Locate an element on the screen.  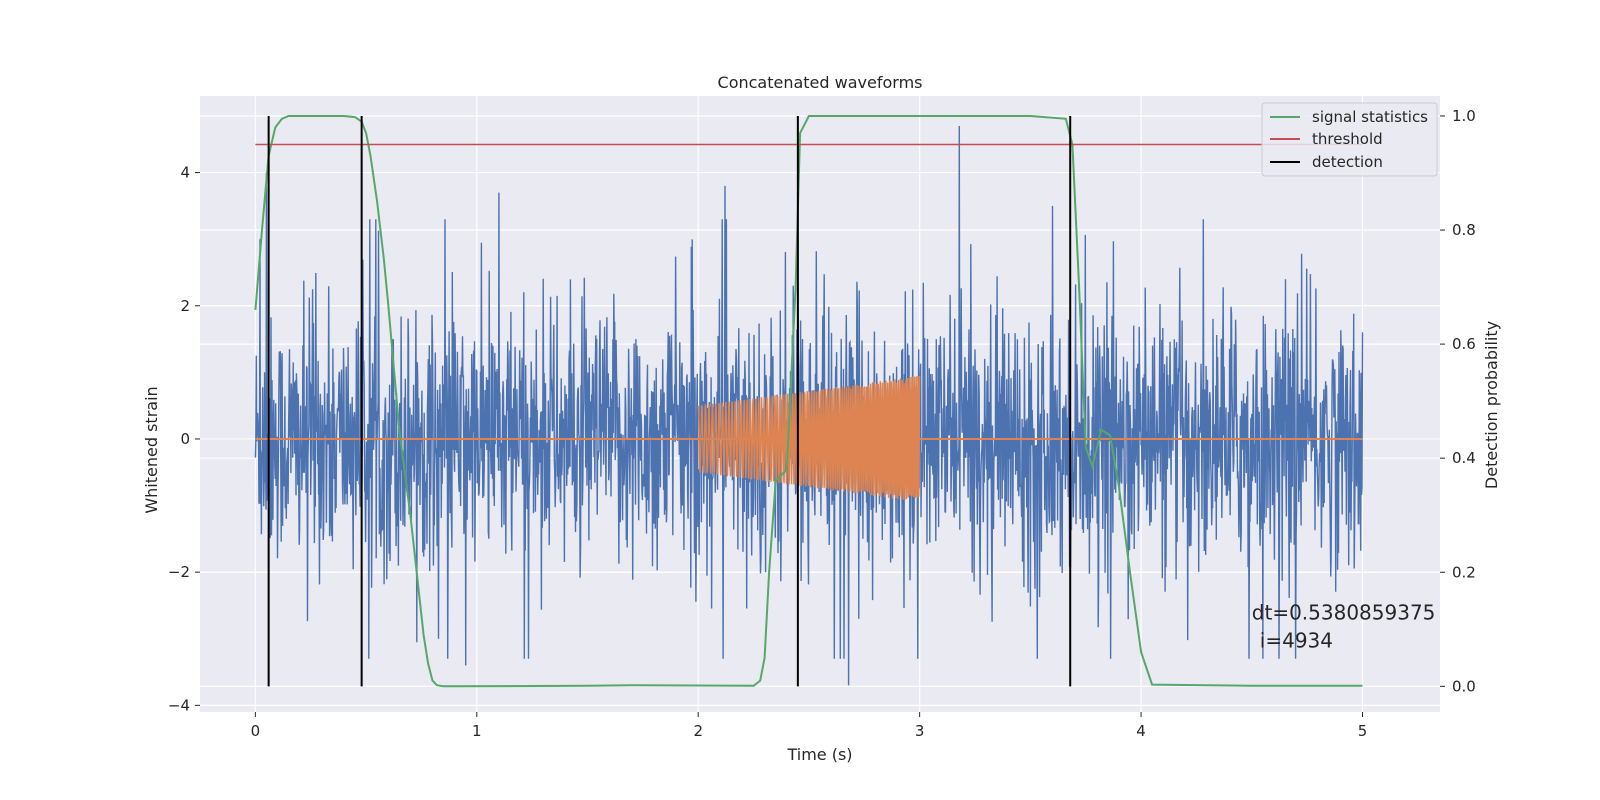
y-axis-ticks: −4 −2 0 2 4 is located at coordinates (184, 439).